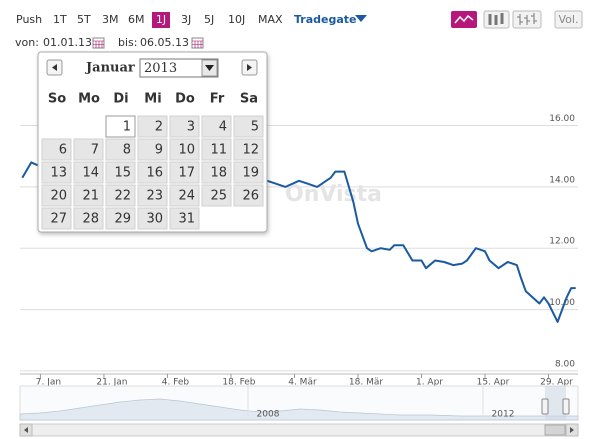 Image resolution: width=595 pixels, height=439 pixels. I want to click on period-button: 6M, so click(136, 19).